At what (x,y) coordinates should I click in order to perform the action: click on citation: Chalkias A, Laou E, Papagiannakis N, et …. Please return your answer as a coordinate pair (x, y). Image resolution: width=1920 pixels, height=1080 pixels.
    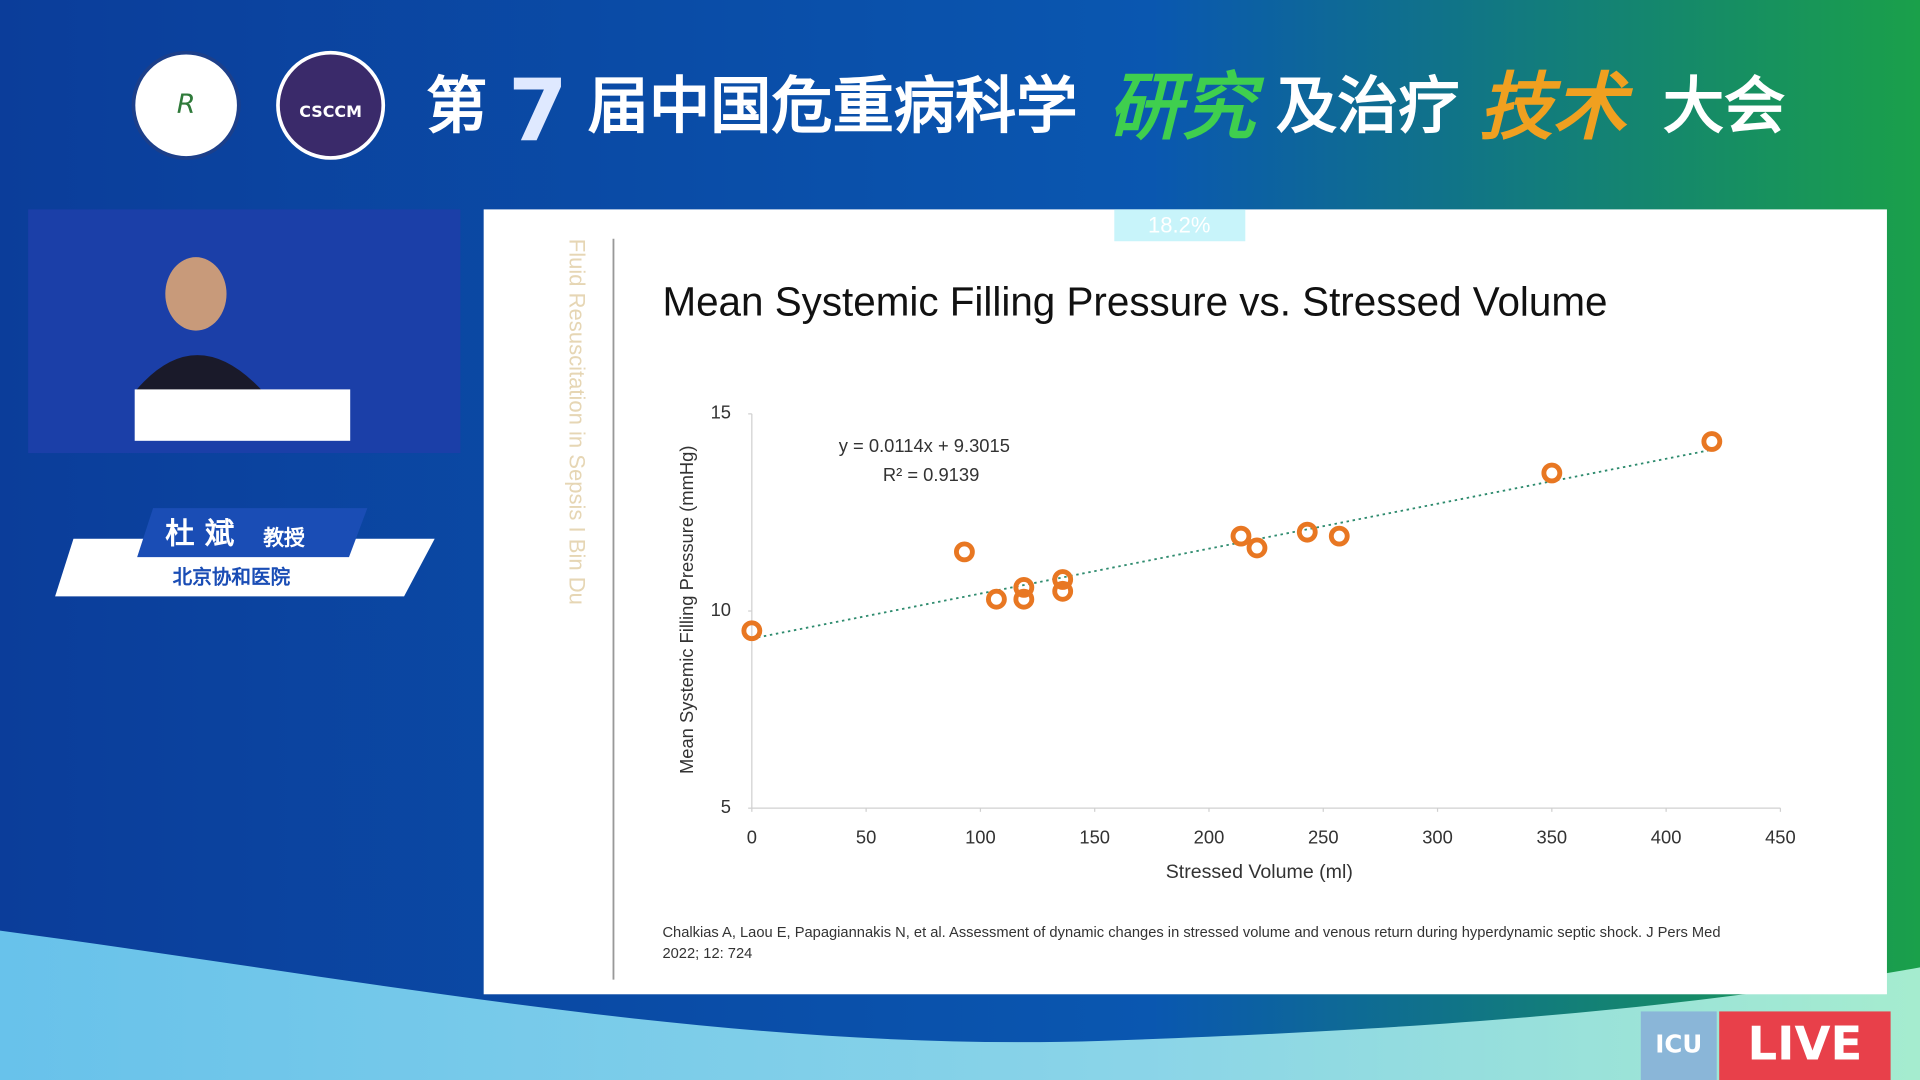
    Looking at the image, I should click on (1191, 933).